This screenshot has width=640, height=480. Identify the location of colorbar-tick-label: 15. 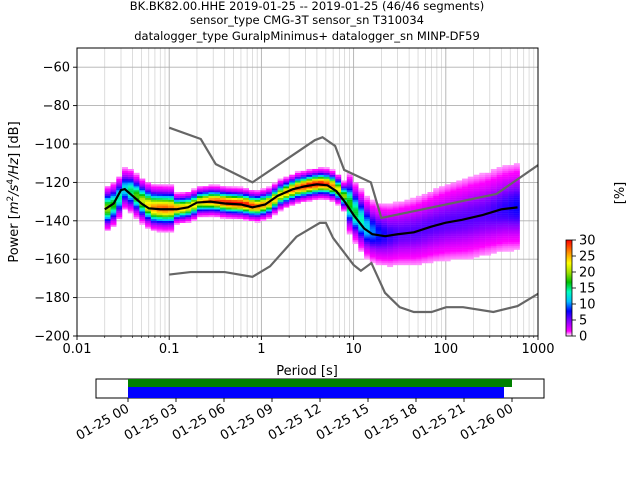
(587, 289).